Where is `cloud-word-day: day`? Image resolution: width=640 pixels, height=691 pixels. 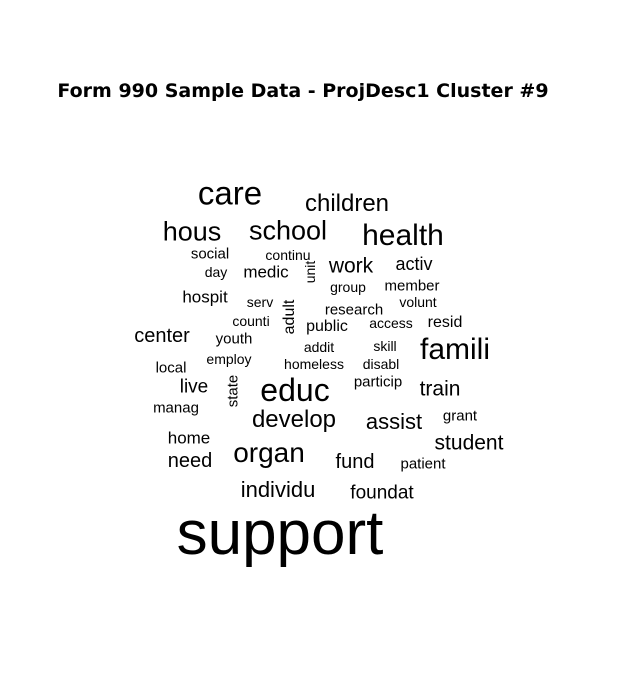
cloud-word-day: day is located at coordinates (216, 272).